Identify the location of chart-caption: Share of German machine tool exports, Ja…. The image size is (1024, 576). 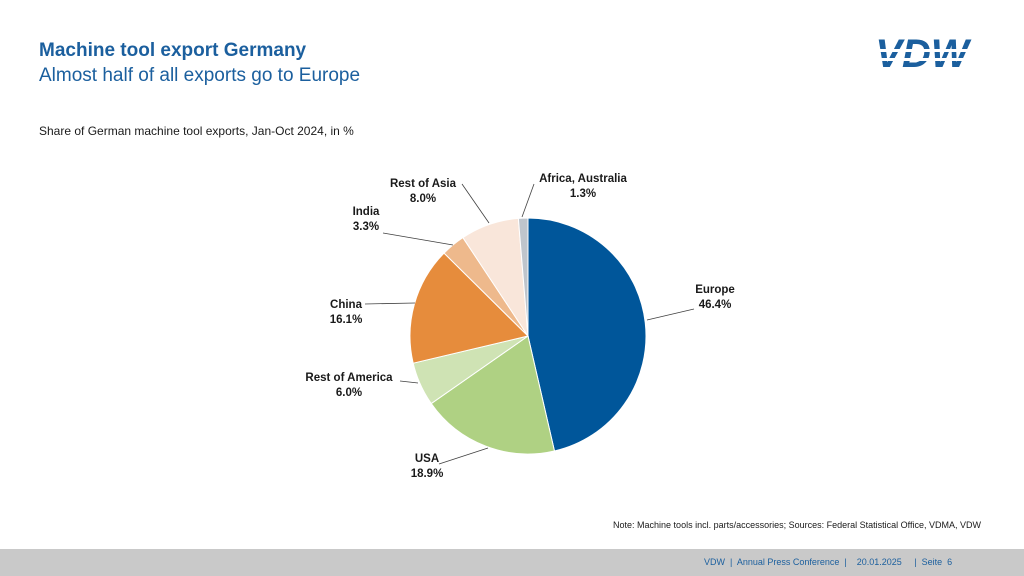
(196, 131).